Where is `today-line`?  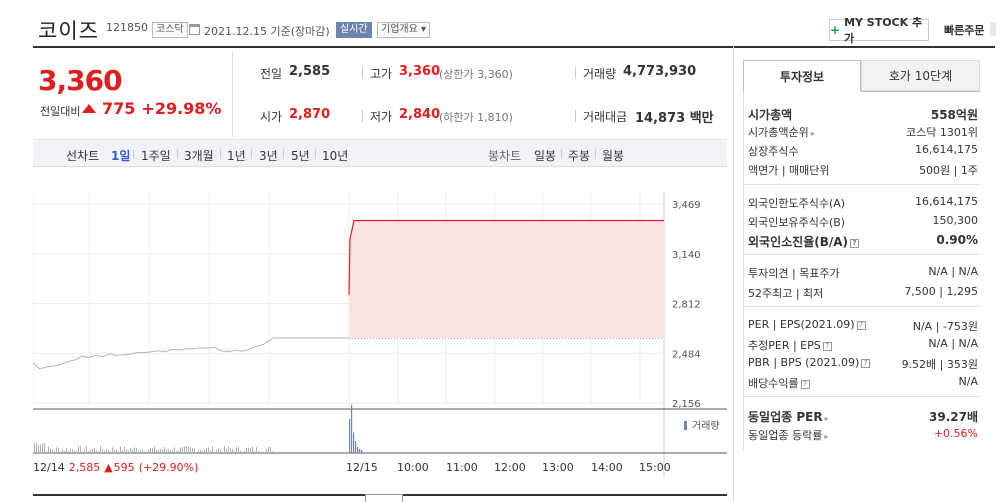
today-line is located at coordinates (506, 257).